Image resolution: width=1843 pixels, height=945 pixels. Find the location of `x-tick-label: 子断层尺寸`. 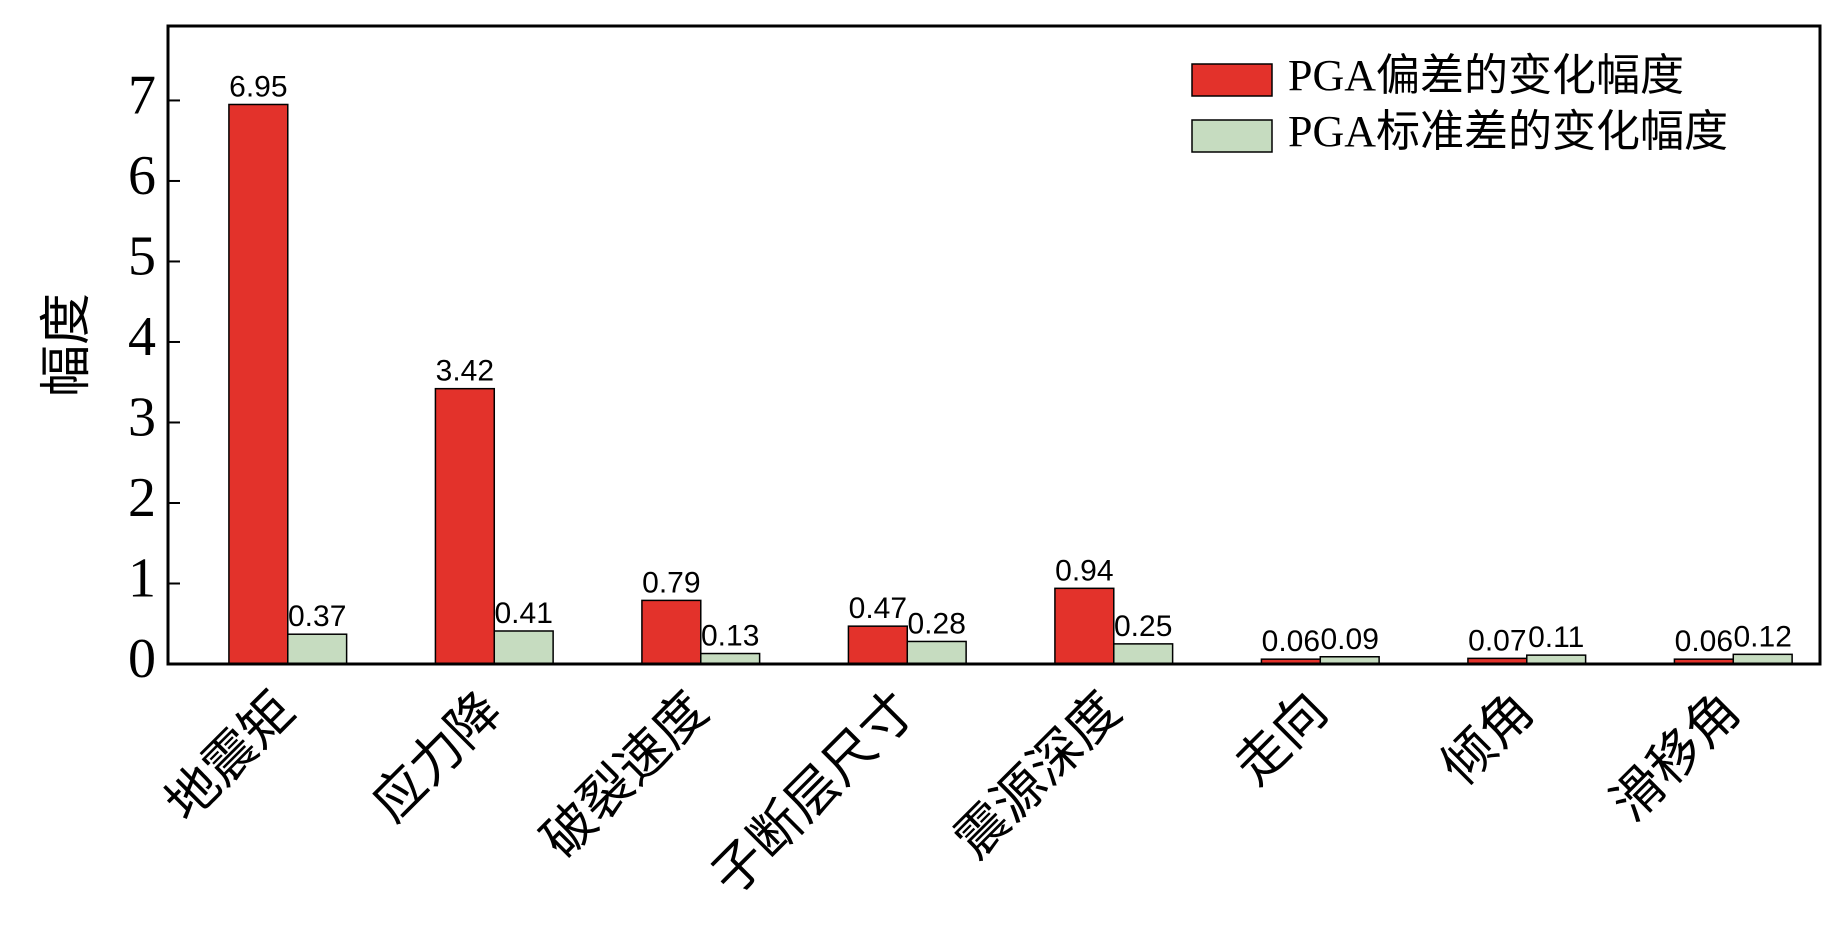

x-tick-label: 子断层尺寸 is located at coordinates (813, 794).